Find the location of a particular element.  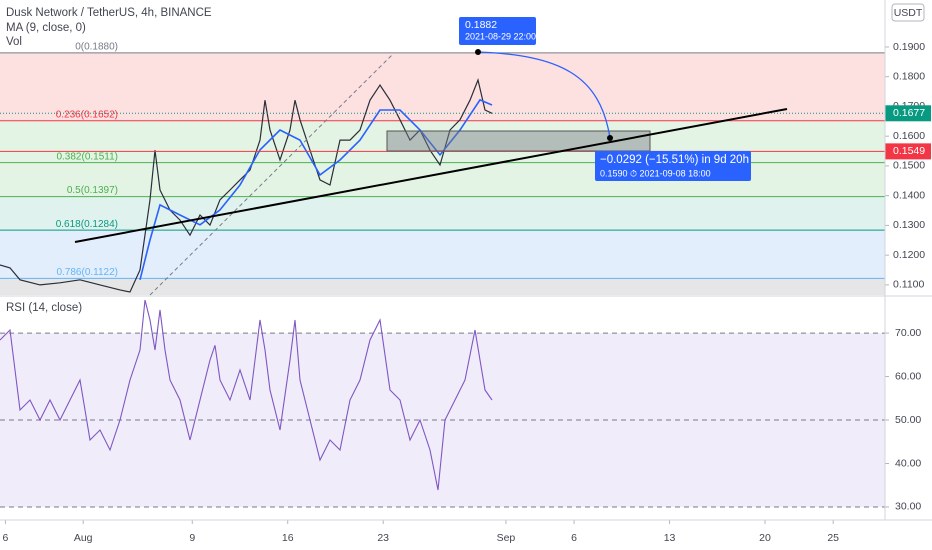

high-callout is located at coordinates (497, 31).